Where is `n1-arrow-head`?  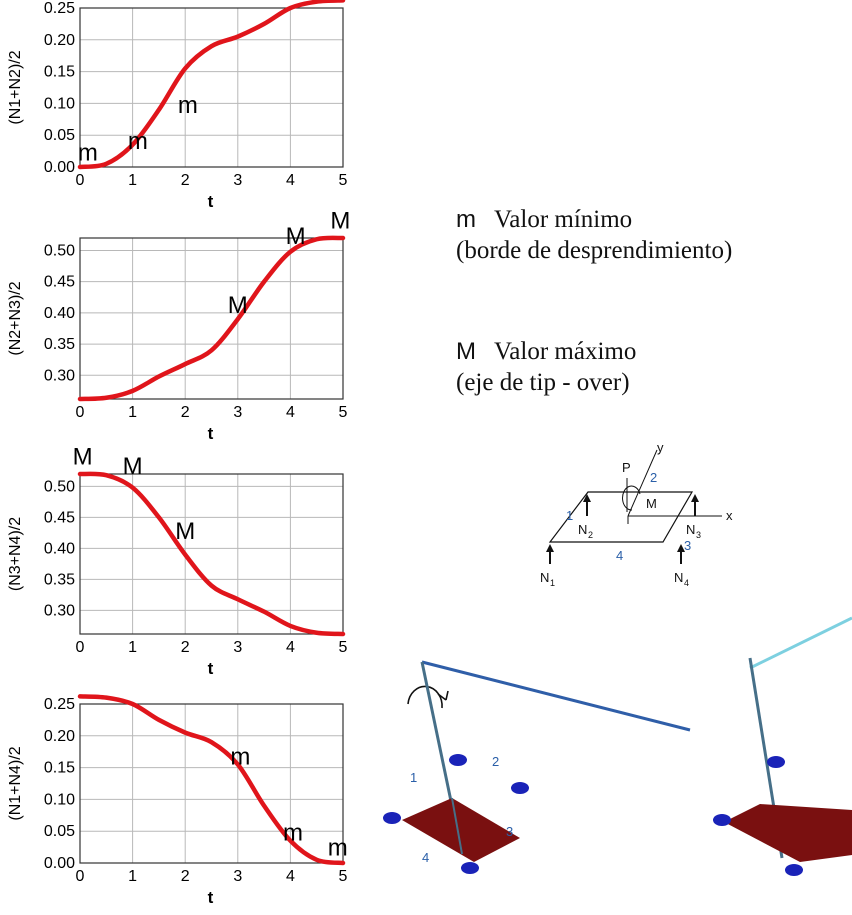 n1-arrow-head is located at coordinates (550, 548).